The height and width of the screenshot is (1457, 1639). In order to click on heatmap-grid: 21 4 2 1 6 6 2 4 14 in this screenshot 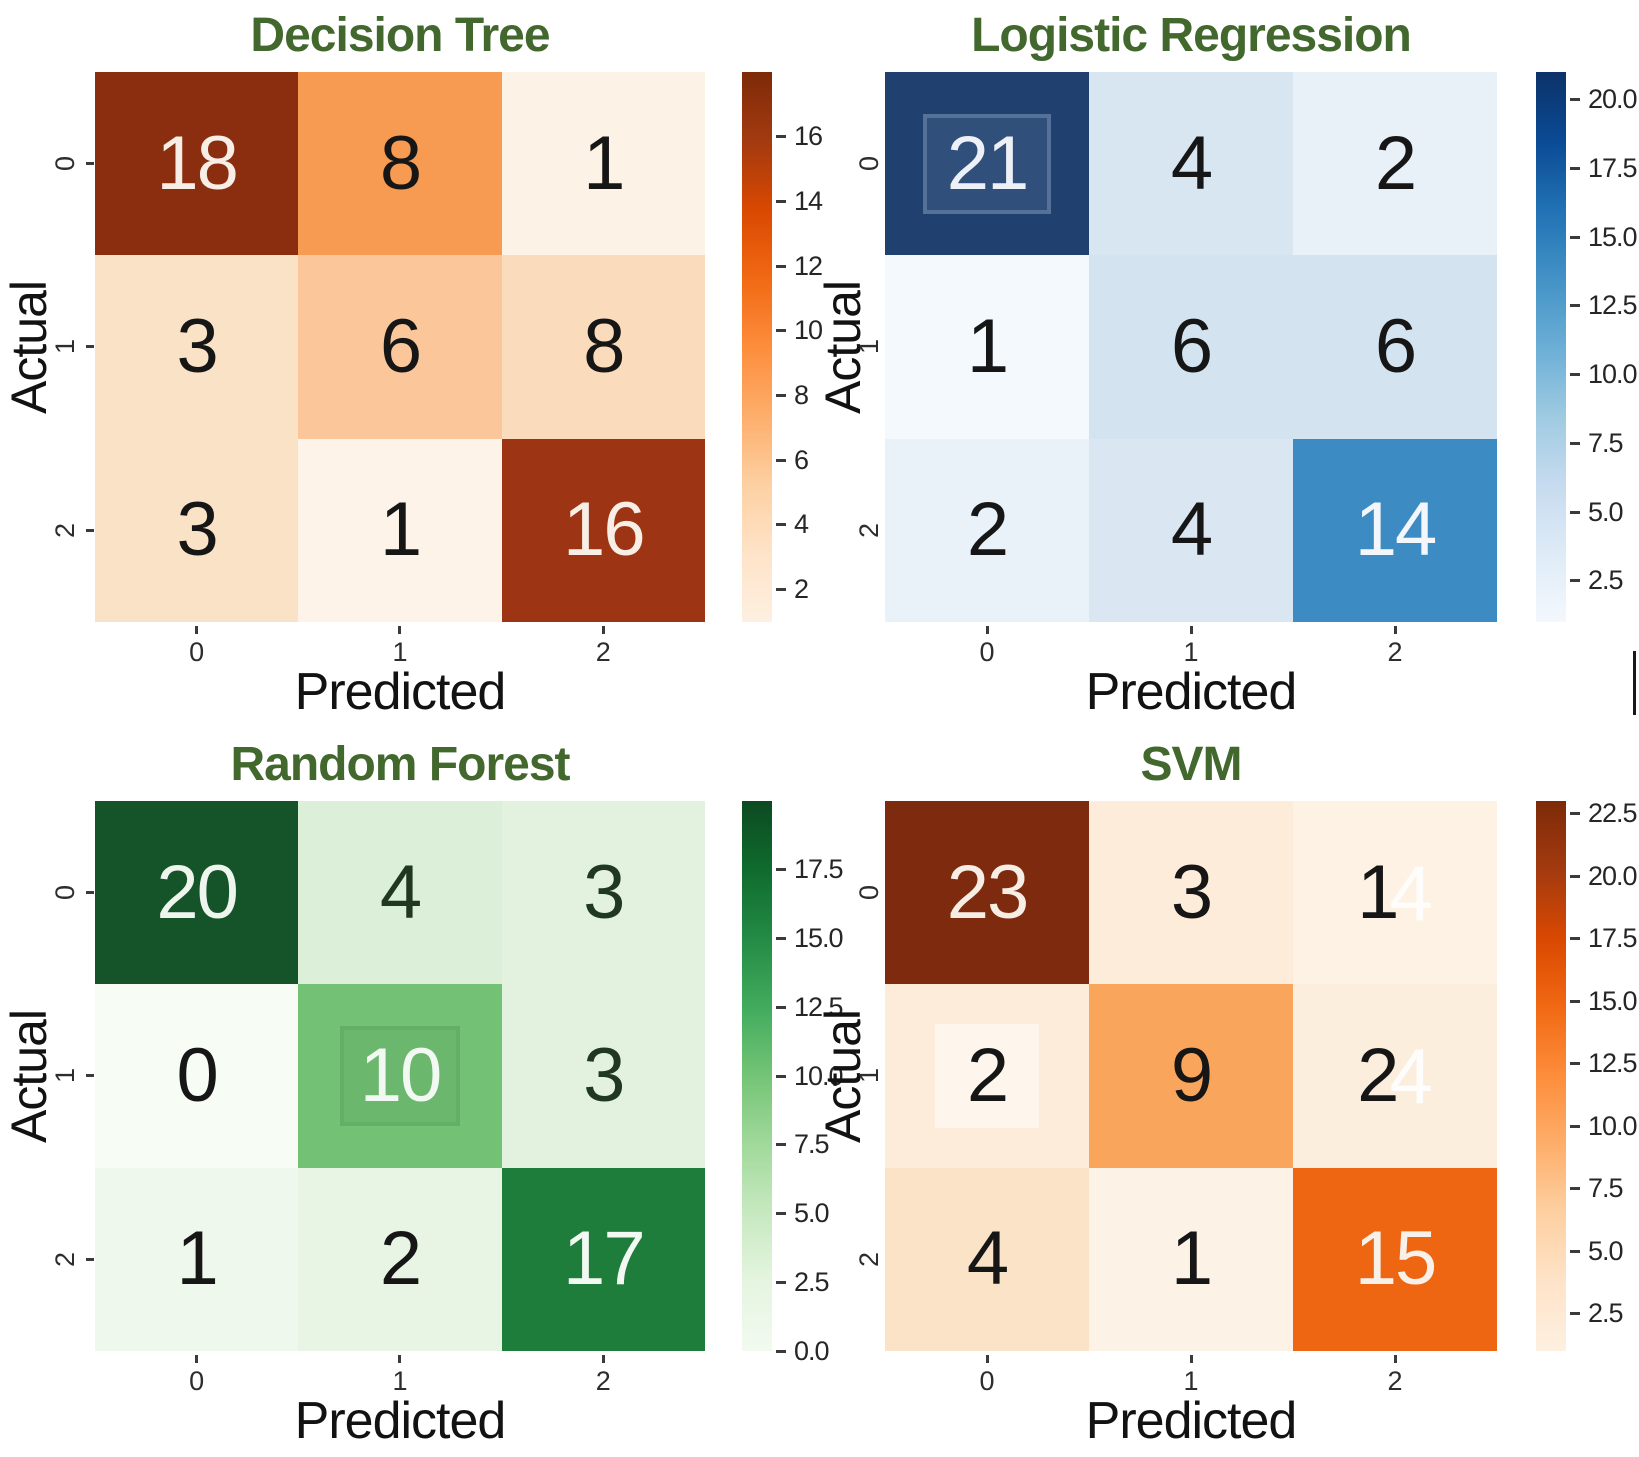, I will do `click(1191, 347)`.